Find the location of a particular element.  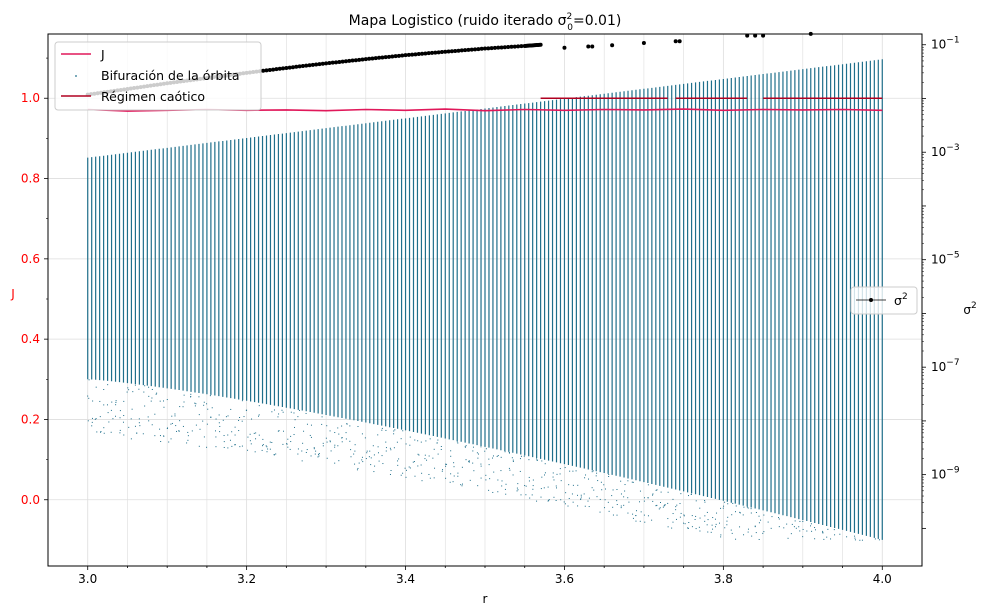

y-left-tick-label: 0.6 is located at coordinates (30, 259).